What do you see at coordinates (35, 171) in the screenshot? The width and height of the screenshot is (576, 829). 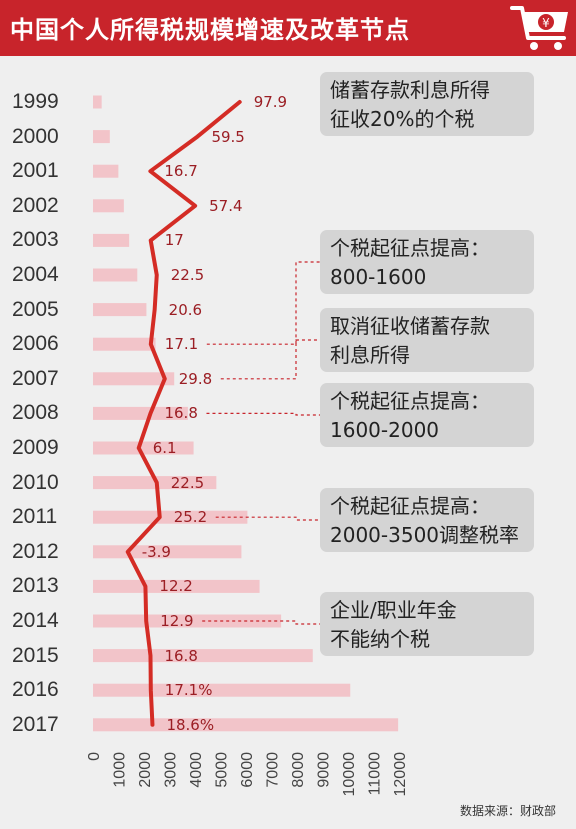 I see `year-label: 2001` at bounding box center [35, 171].